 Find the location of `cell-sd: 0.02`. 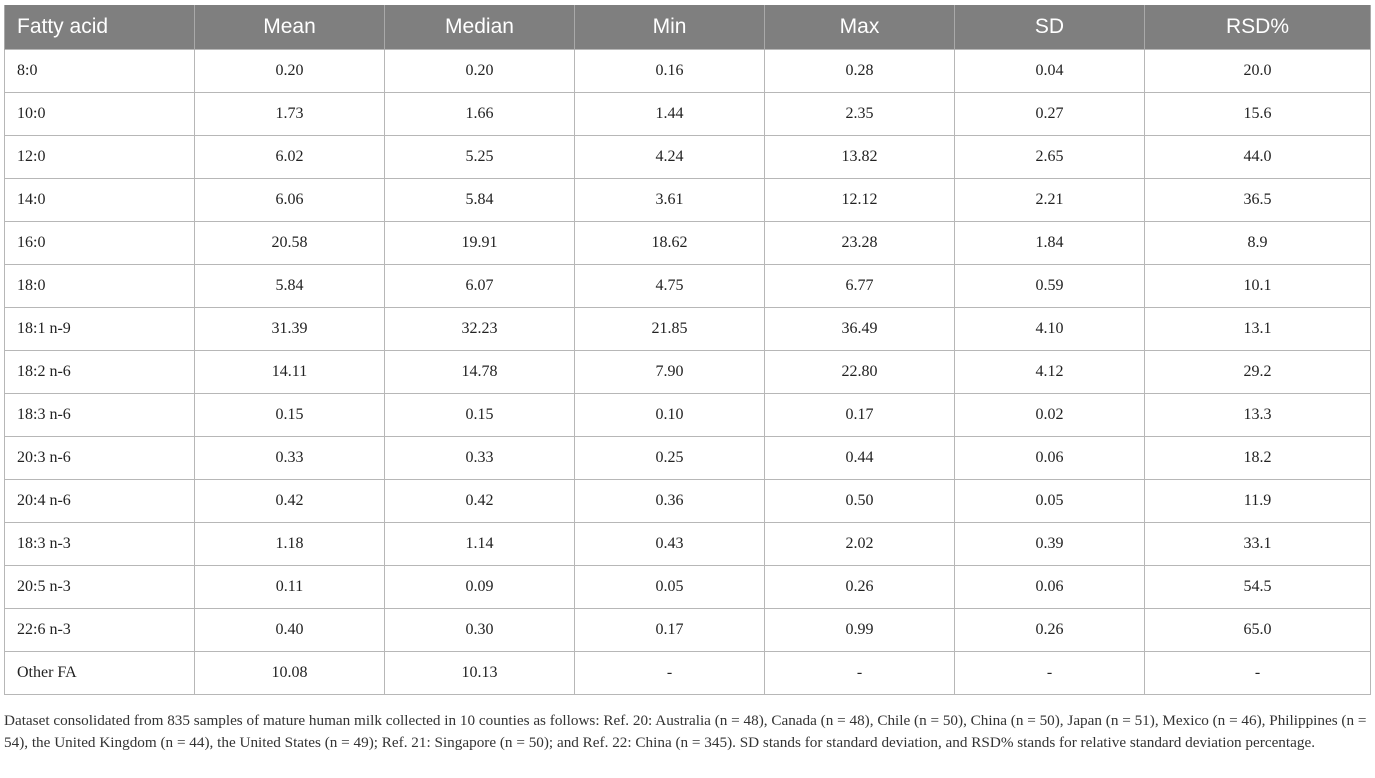

cell-sd: 0.02 is located at coordinates (1049, 415).